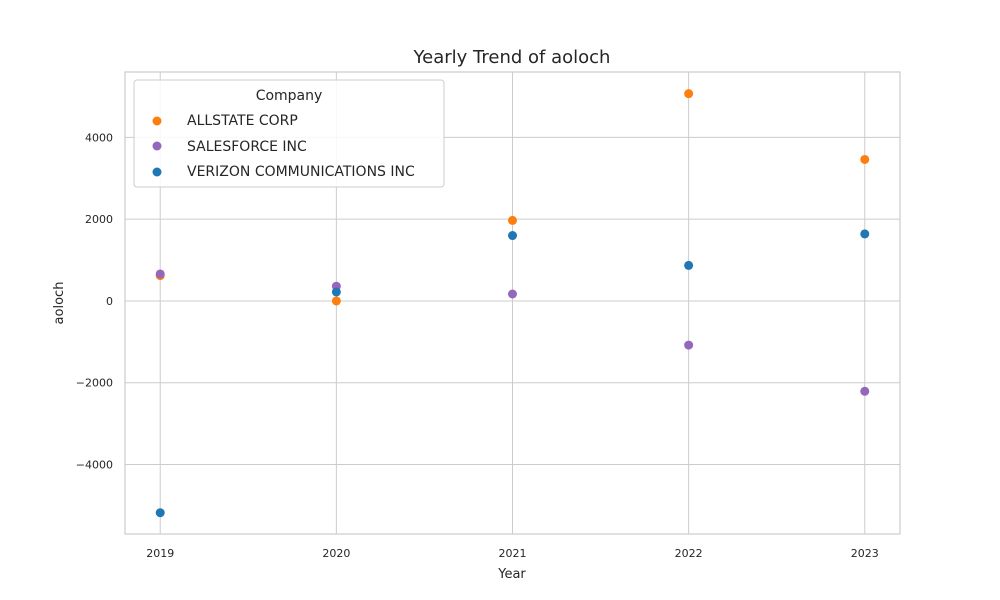 This screenshot has height=600, width=1000. What do you see at coordinates (59, 303) in the screenshot?
I see `y-axis-label: aoloch` at bounding box center [59, 303].